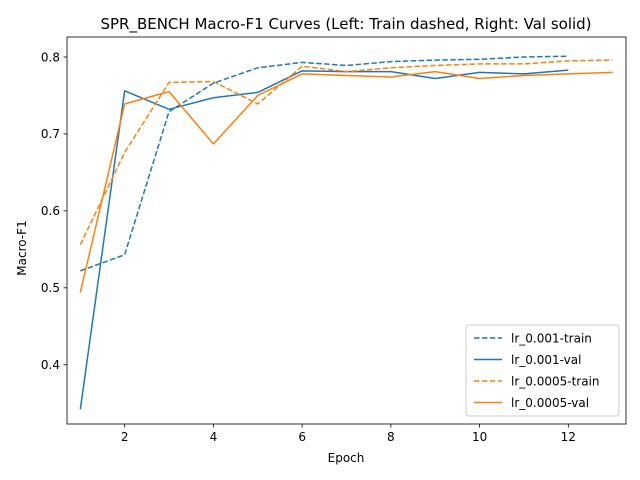 Image resolution: width=640 pixels, height=480 pixels. Describe the element at coordinates (555, 381) in the screenshot. I see `legend-label-2: lr_0.0005-train` at that location.